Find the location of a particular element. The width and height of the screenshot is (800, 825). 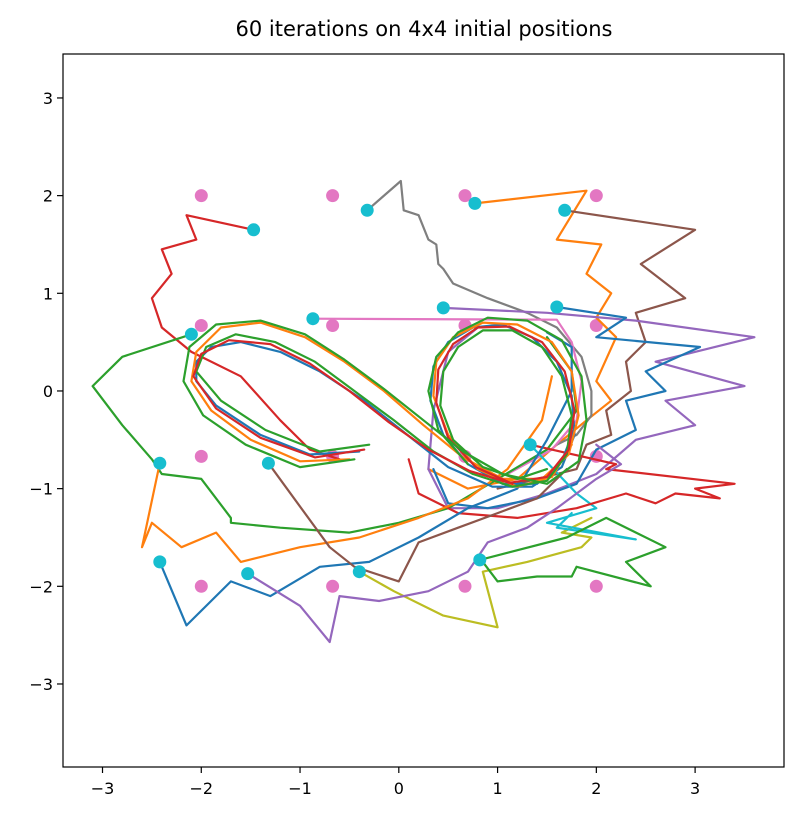

x-tick-label: 1 is located at coordinates (497, 788).